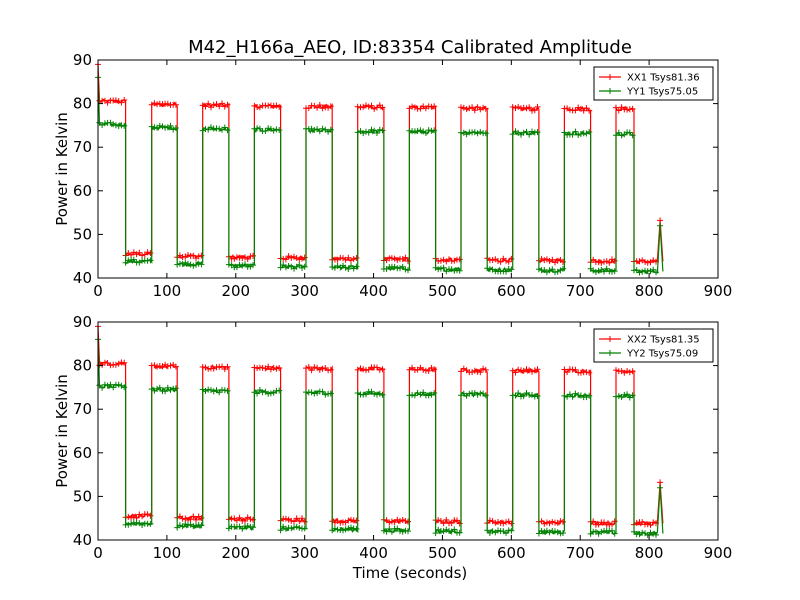 The width and height of the screenshot is (800, 600). Describe the element at coordinates (649, 291) in the screenshot. I see `x-tick-label: 800` at that location.